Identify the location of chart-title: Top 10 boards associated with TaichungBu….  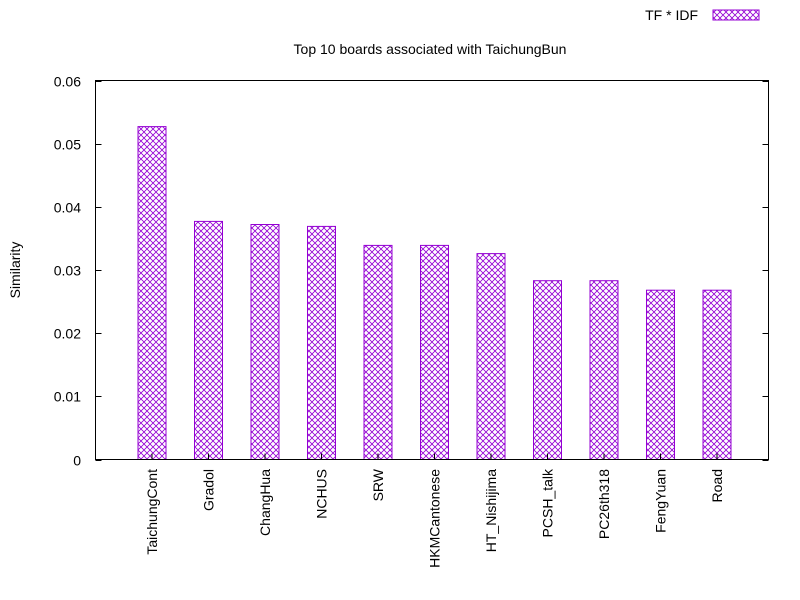
(430, 49).